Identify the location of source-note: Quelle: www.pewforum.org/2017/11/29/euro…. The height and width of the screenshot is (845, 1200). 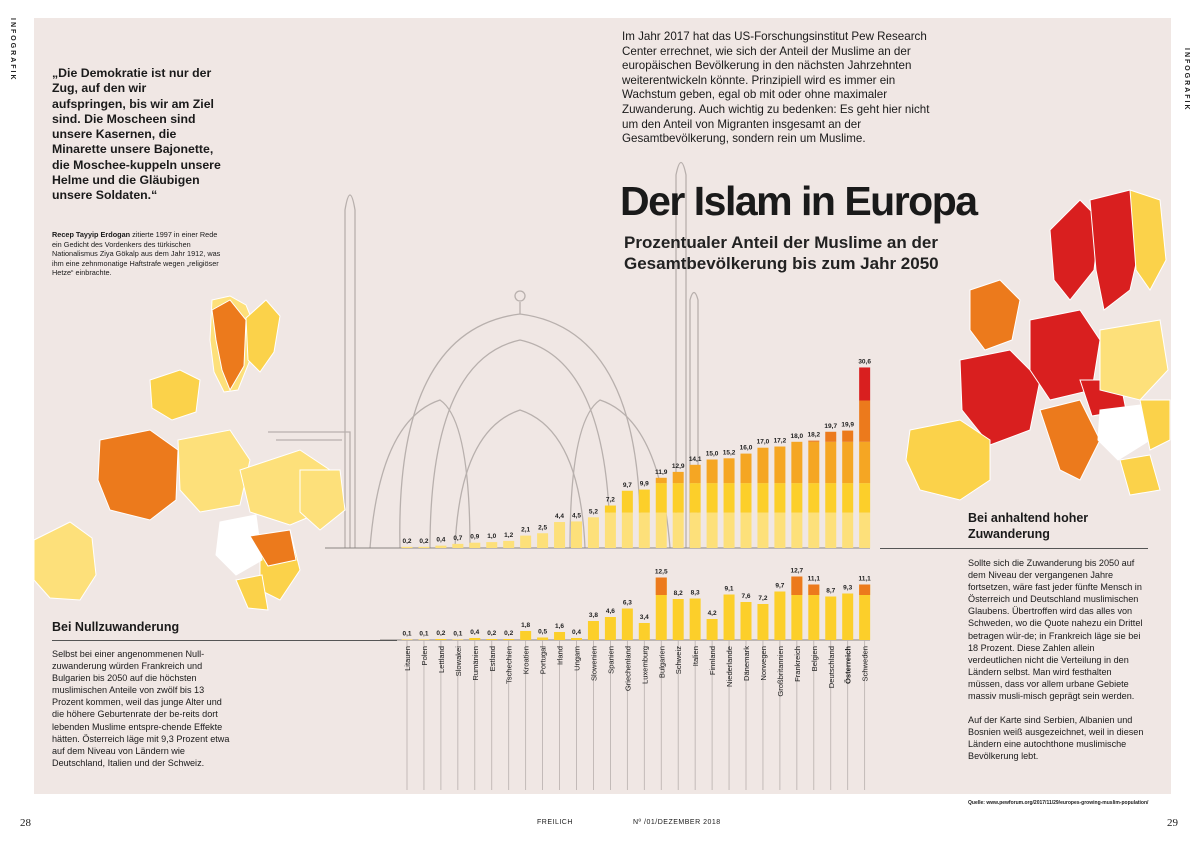
(1058, 803).